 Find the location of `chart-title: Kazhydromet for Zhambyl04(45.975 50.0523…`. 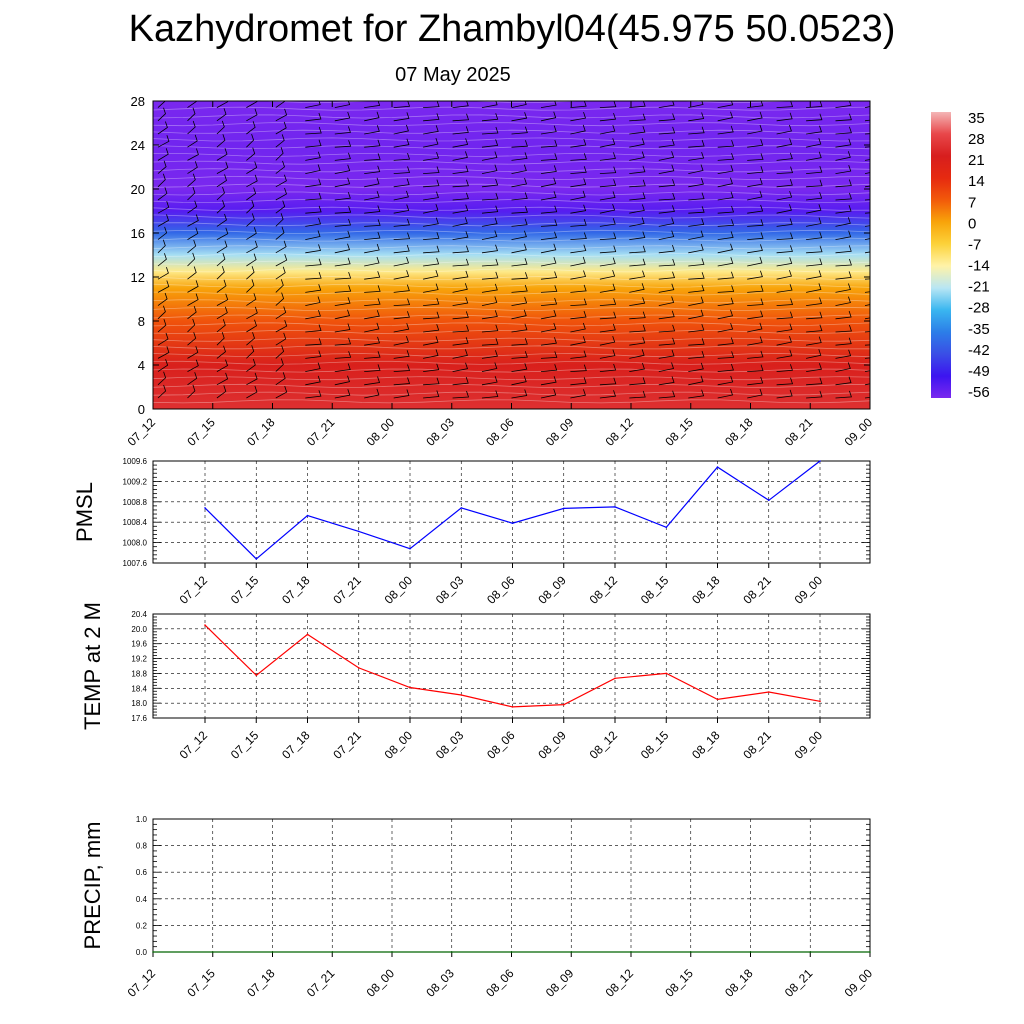

chart-title: Kazhydromet for Zhambyl04(45.975 50.0523… is located at coordinates (512, 29).